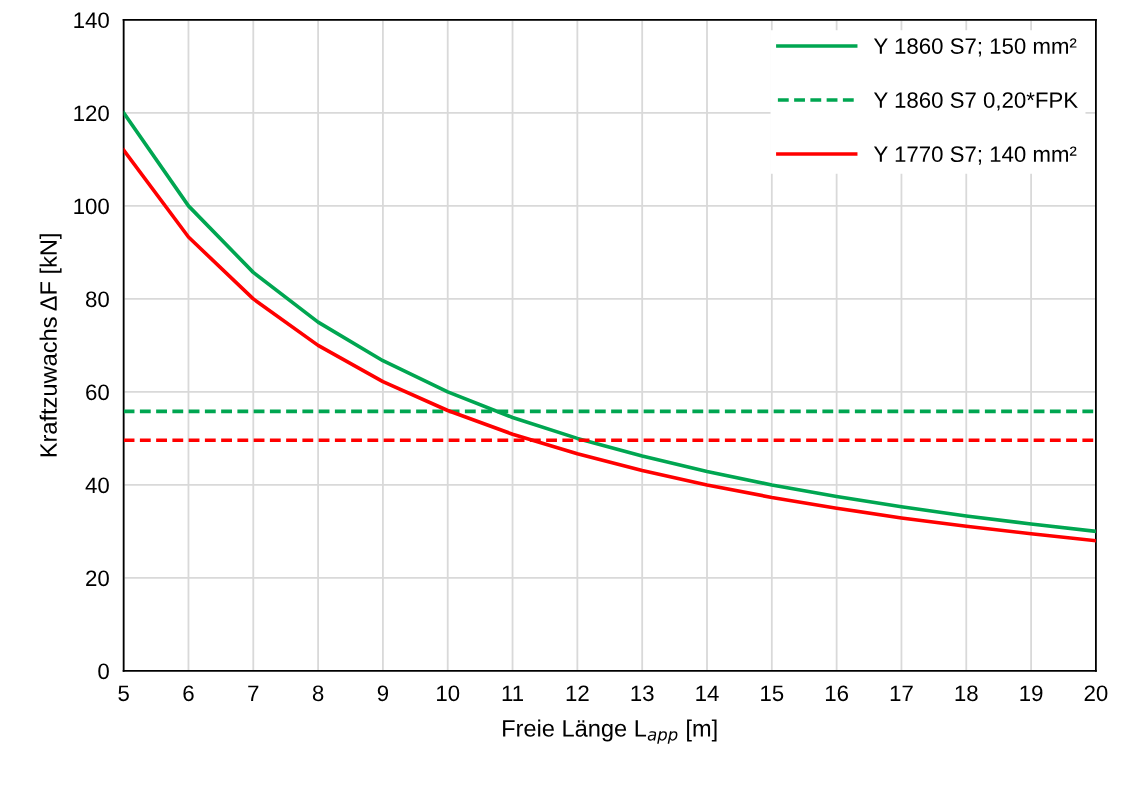  I want to click on x-tick-label: 18, so click(966, 693).